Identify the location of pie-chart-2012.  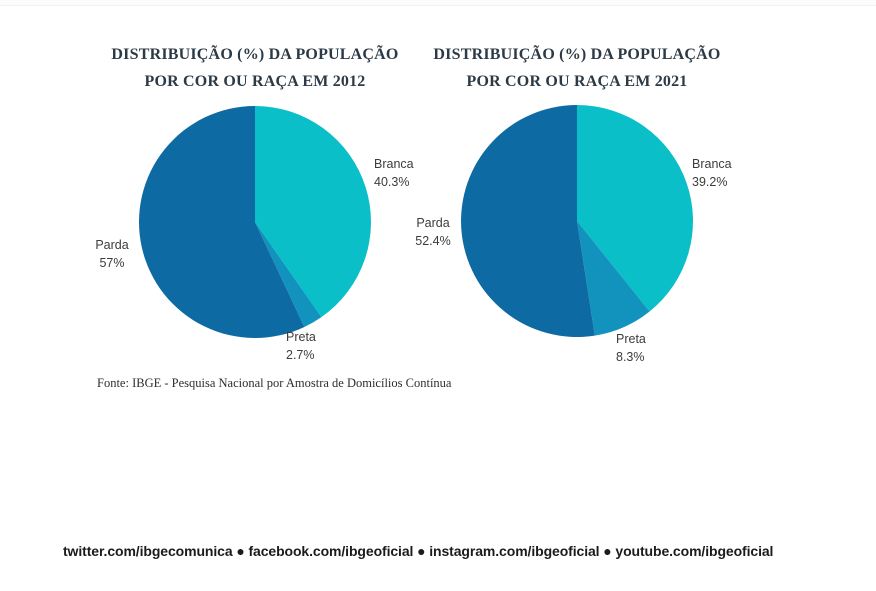
(255, 222).